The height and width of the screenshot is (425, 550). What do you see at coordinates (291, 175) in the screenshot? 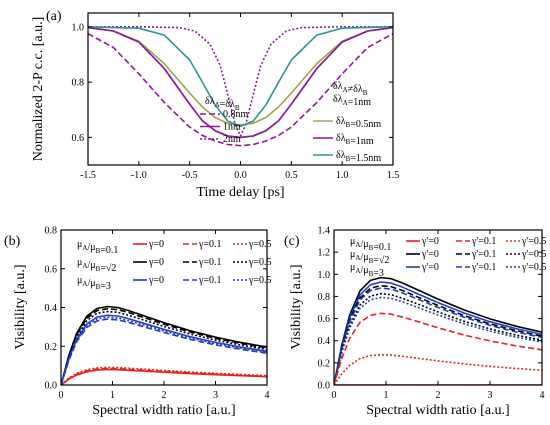
I see `x-tick-label: 0.5` at bounding box center [291, 175].